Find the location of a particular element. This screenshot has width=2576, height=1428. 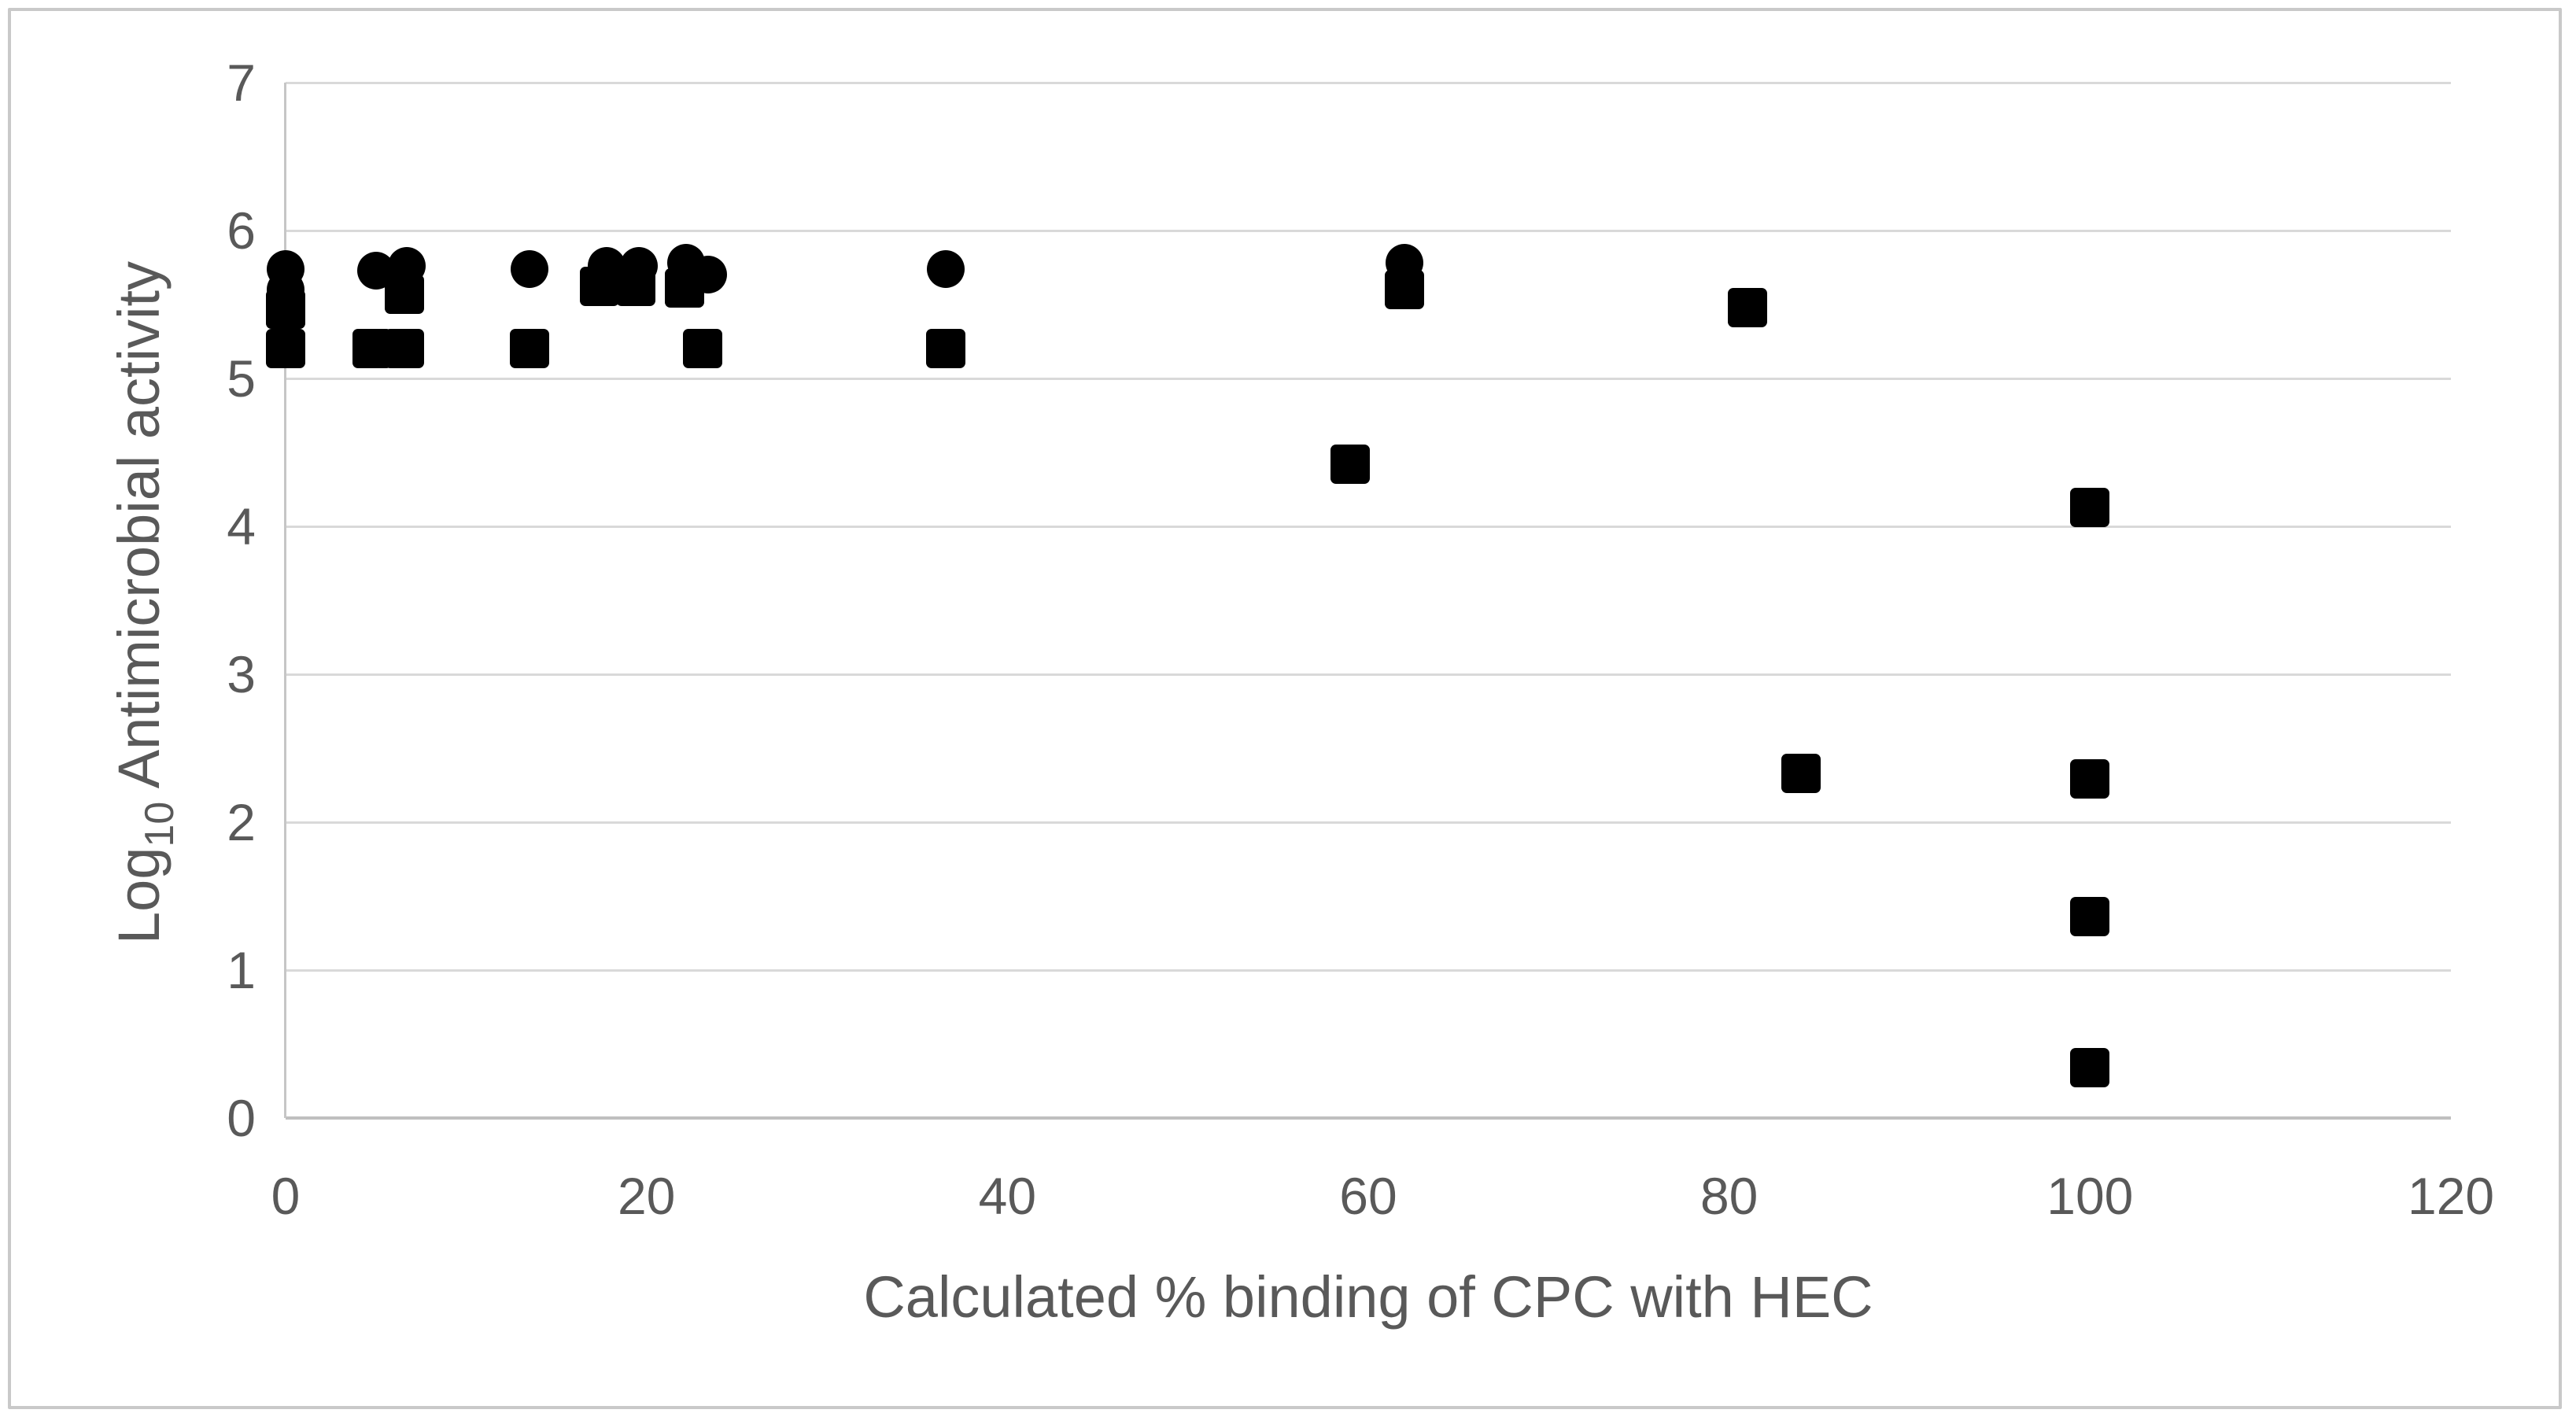

y-tick-label-5: 5 is located at coordinates (241, 378).